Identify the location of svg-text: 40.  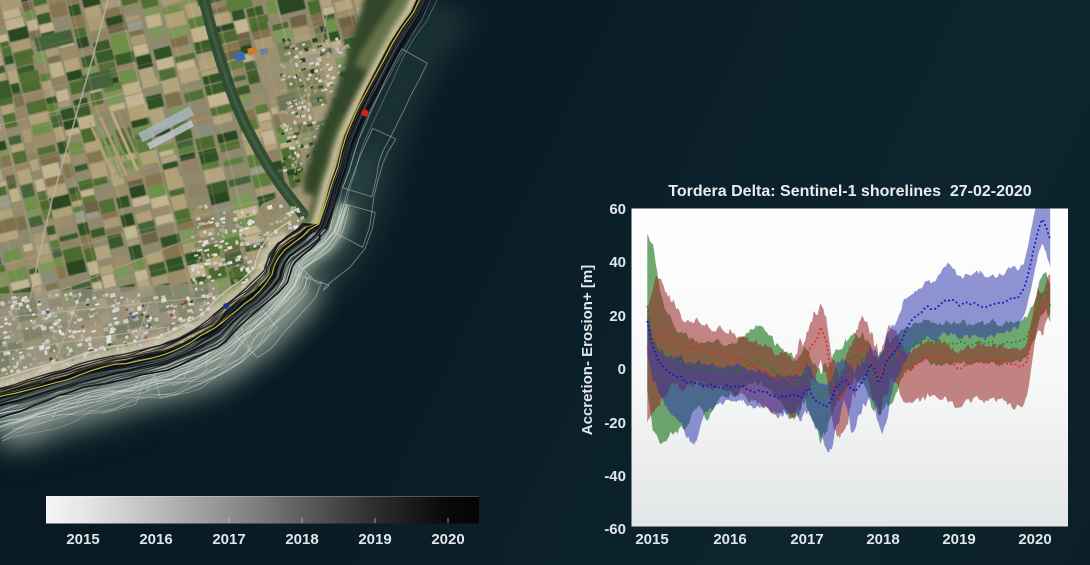
(617, 262).